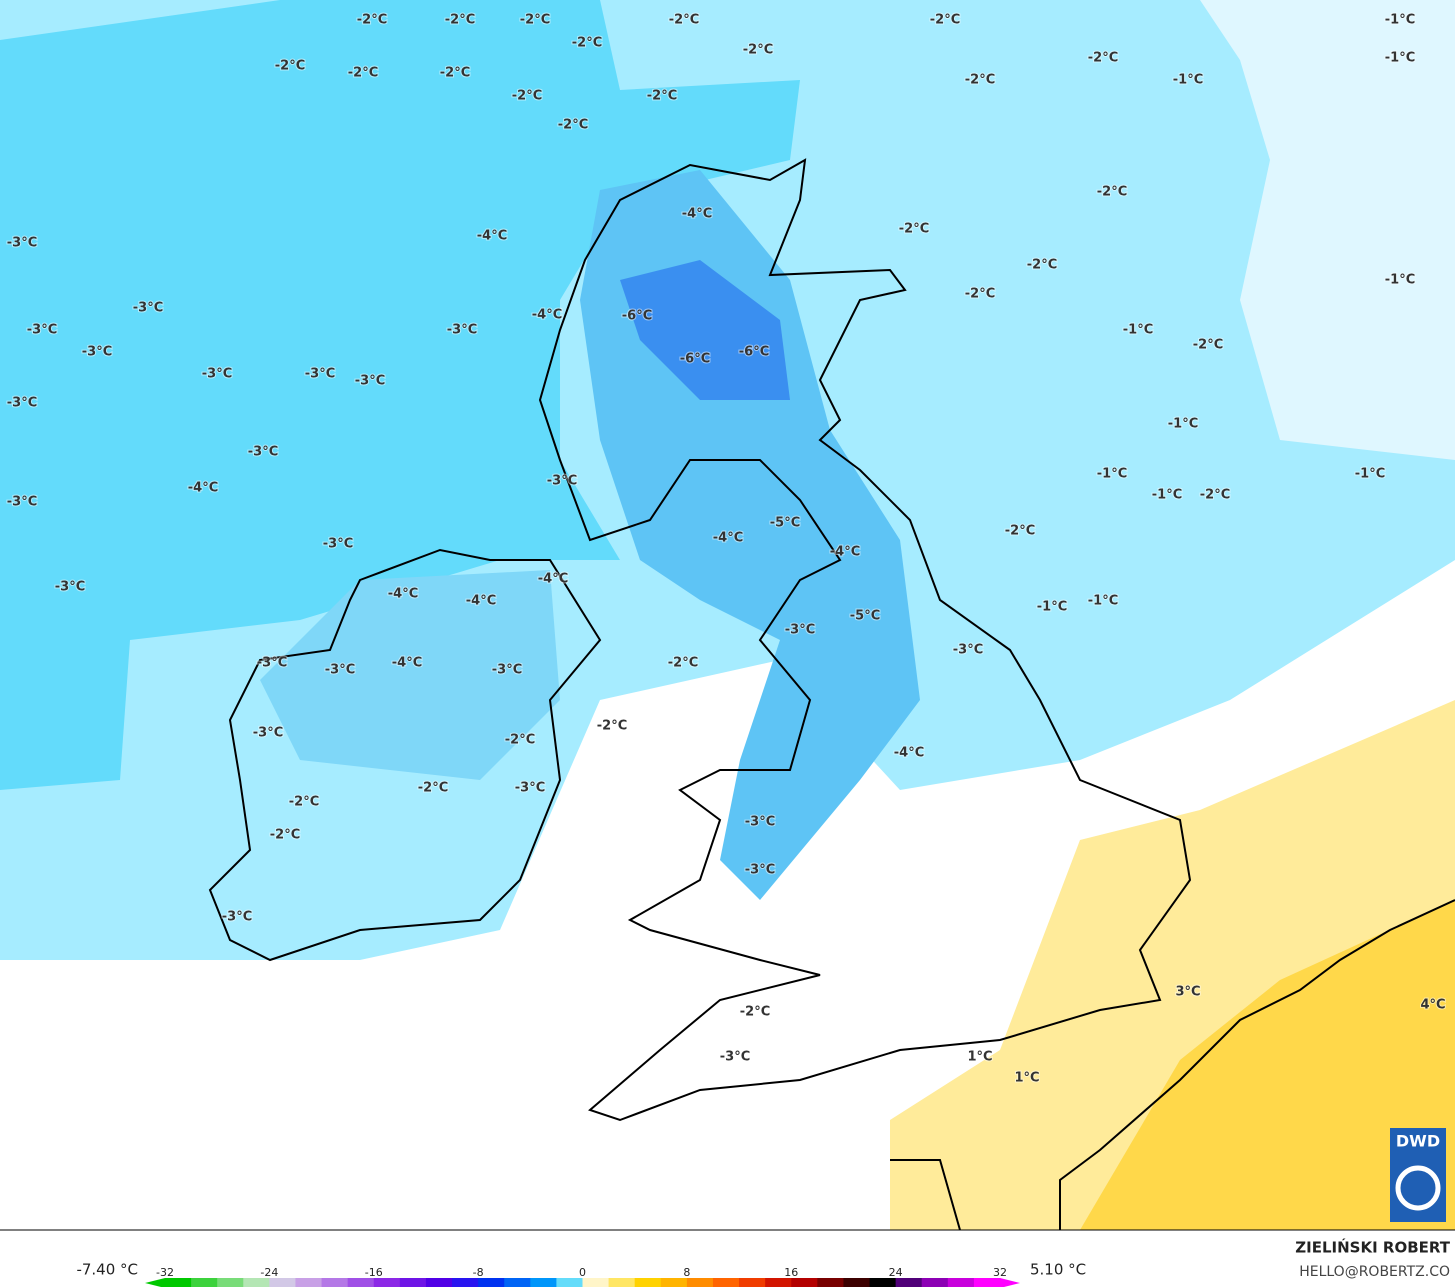 Image resolution: width=1455 pixels, height=1287 pixels. I want to click on credit-email: HELLO@ROBERTZ.CO, so click(1374, 1272).